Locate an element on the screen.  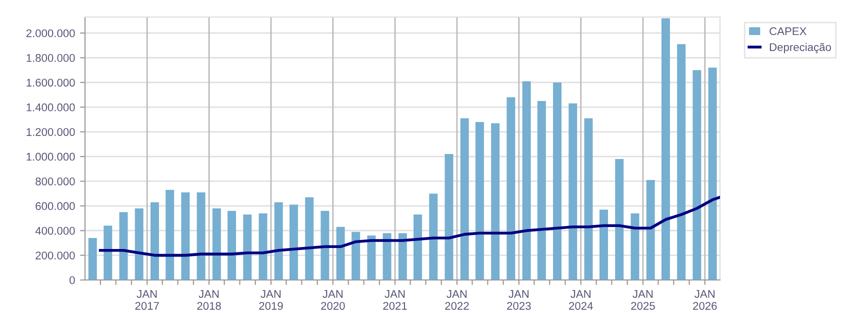
x-tick-label: JAN 2023 is located at coordinates (519, 300).